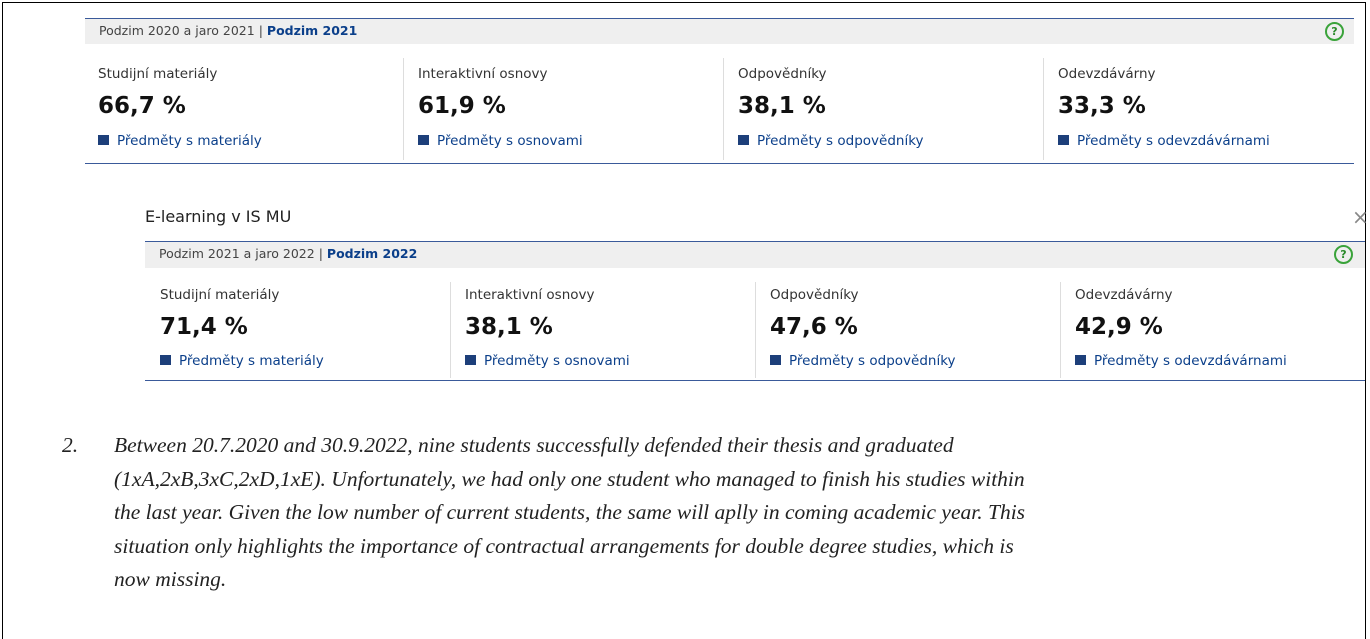 This screenshot has width=1370, height=639. What do you see at coordinates (170, 579) in the screenshot?
I see `note-line: now missing.` at bounding box center [170, 579].